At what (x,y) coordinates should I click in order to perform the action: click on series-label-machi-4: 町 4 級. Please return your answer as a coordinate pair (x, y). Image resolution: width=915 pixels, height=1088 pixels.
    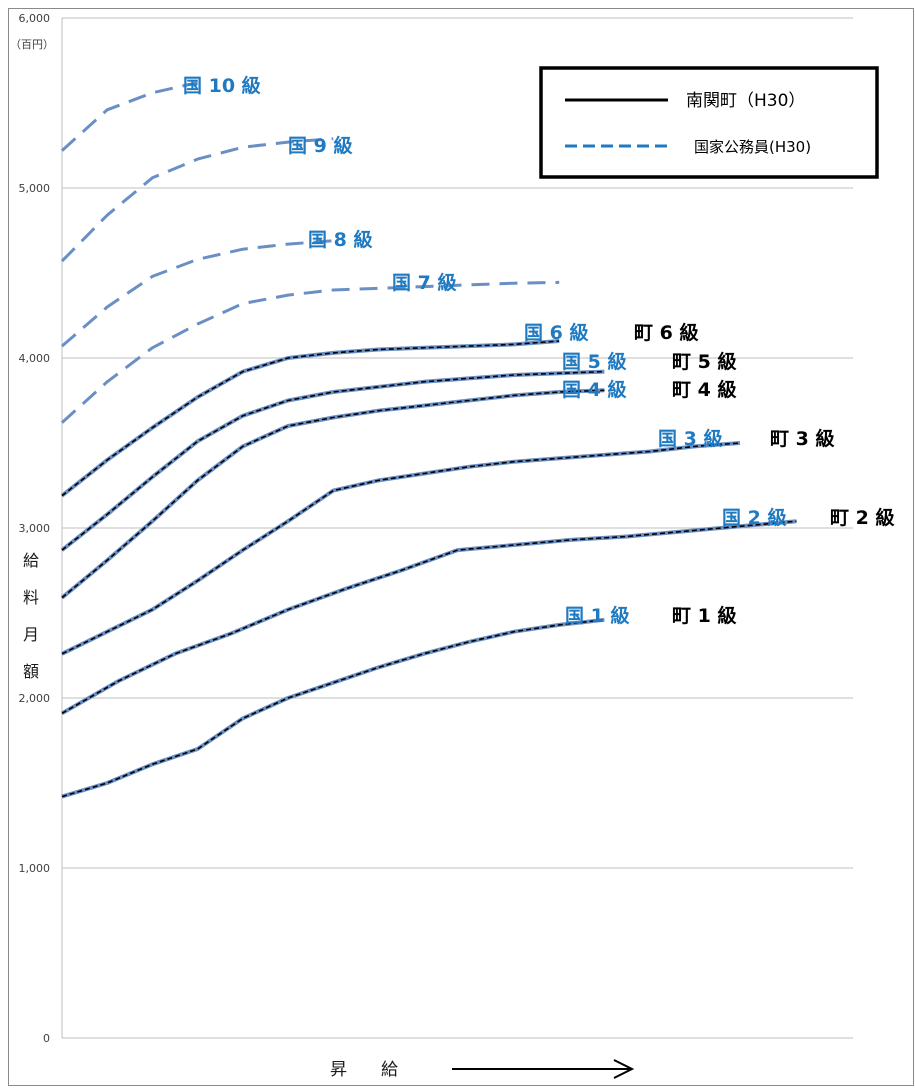
    Looking at the image, I should click on (704, 389).